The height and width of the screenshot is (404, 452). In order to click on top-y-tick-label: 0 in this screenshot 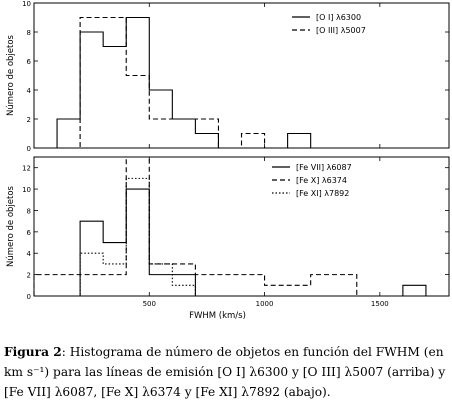, I will do `click(29, 149)`.